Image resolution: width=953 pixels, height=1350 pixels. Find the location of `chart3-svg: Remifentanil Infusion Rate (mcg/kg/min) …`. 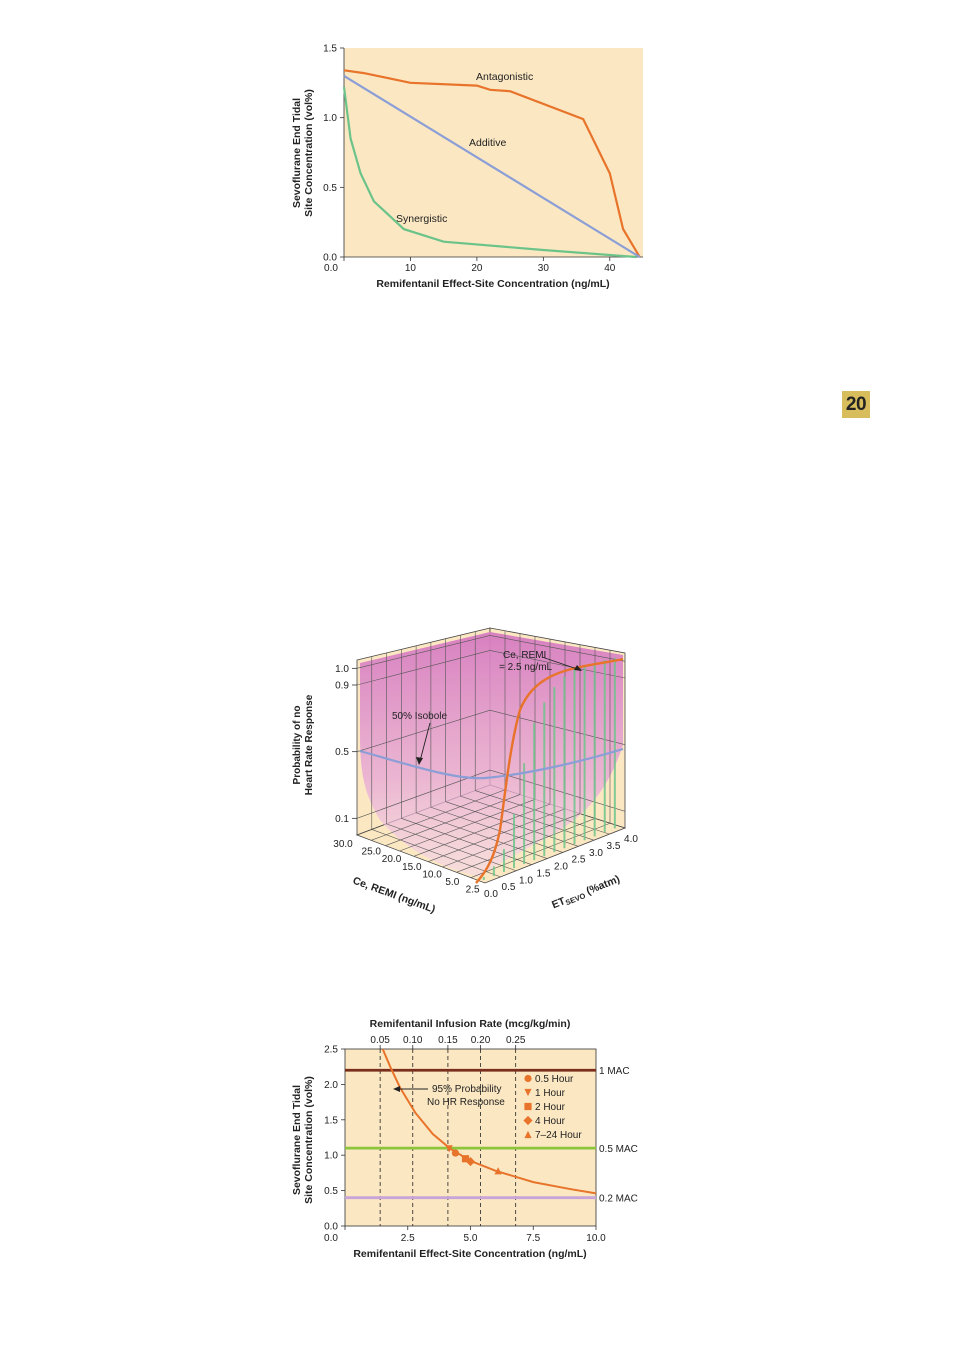

chart3-svg: Remifentanil Infusion Rate (mcg/kg/min) … is located at coordinates (464, 1139).